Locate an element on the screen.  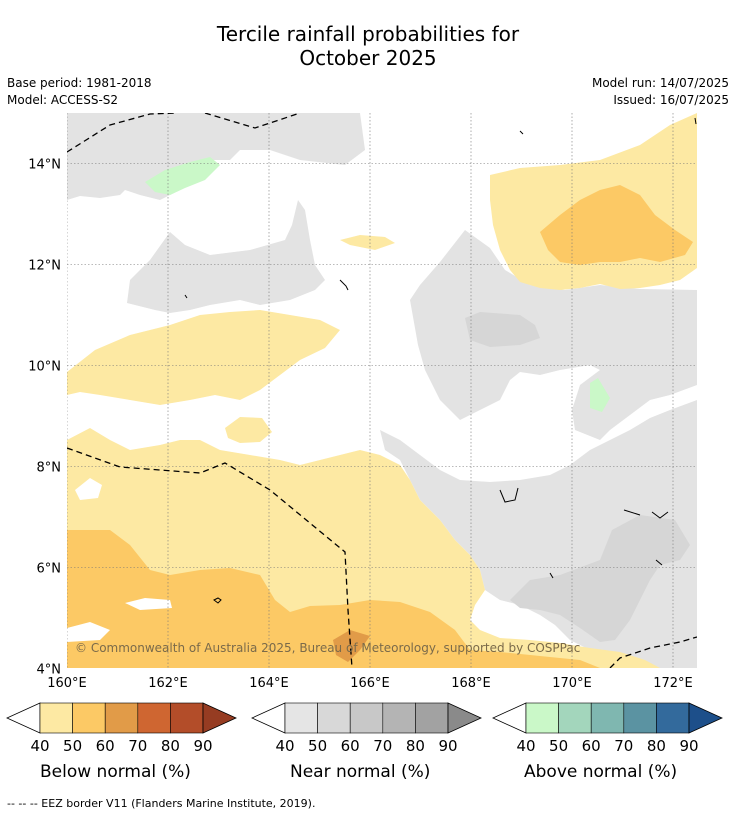
lat-tick-label: 10°N is located at coordinates (44, 367).